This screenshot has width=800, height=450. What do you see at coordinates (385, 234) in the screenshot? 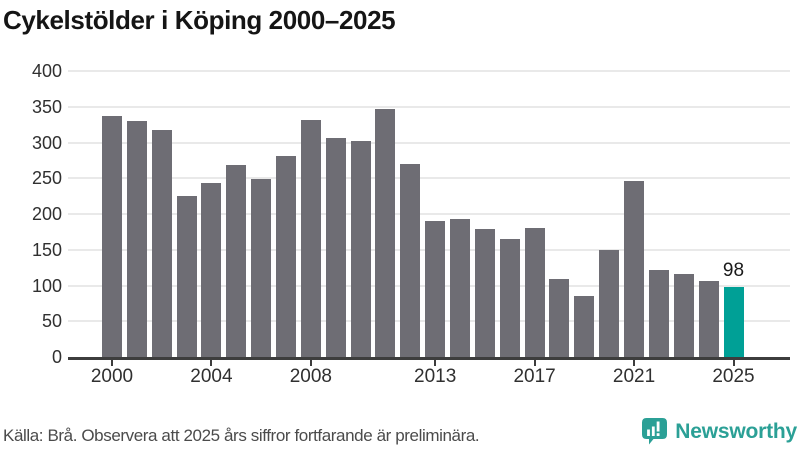
I see `bar-2011` at bounding box center [385, 234].